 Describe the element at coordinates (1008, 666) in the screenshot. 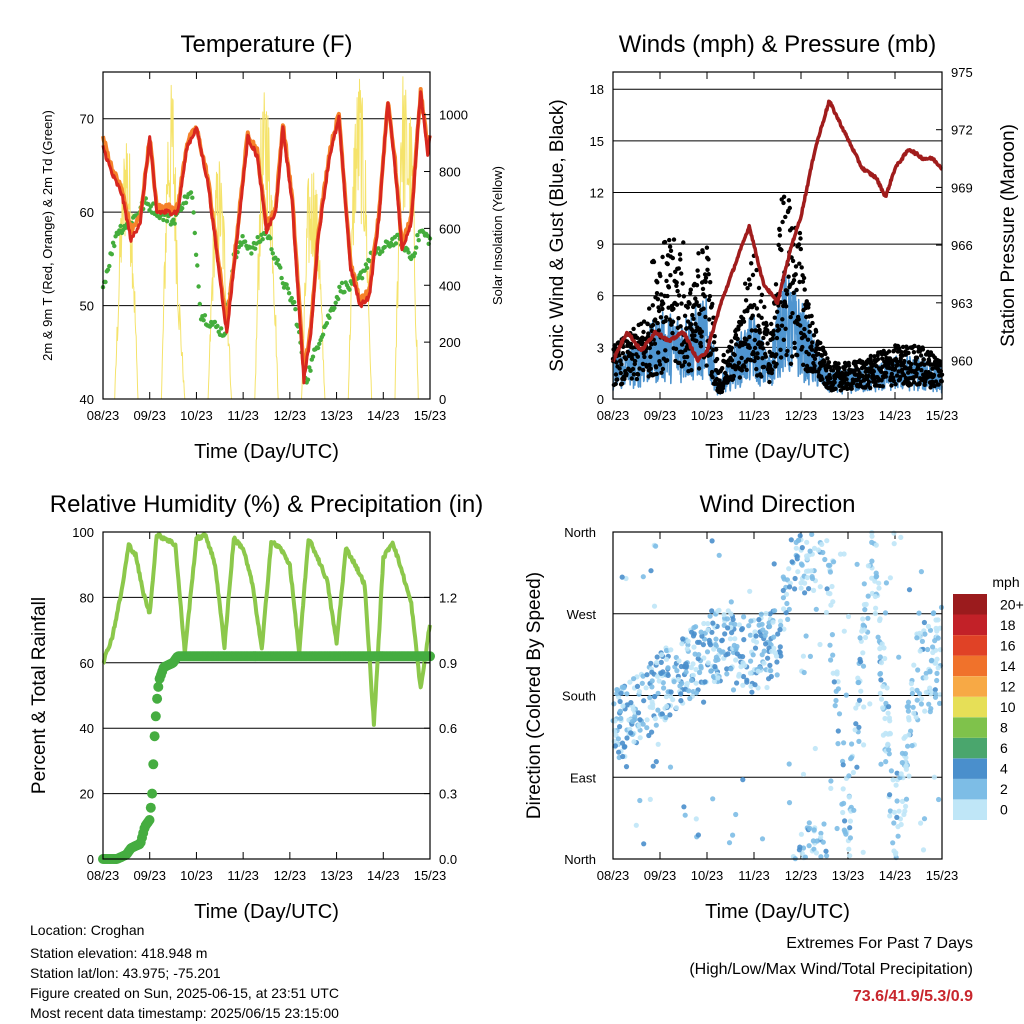

I see `legend-label: 14` at that location.